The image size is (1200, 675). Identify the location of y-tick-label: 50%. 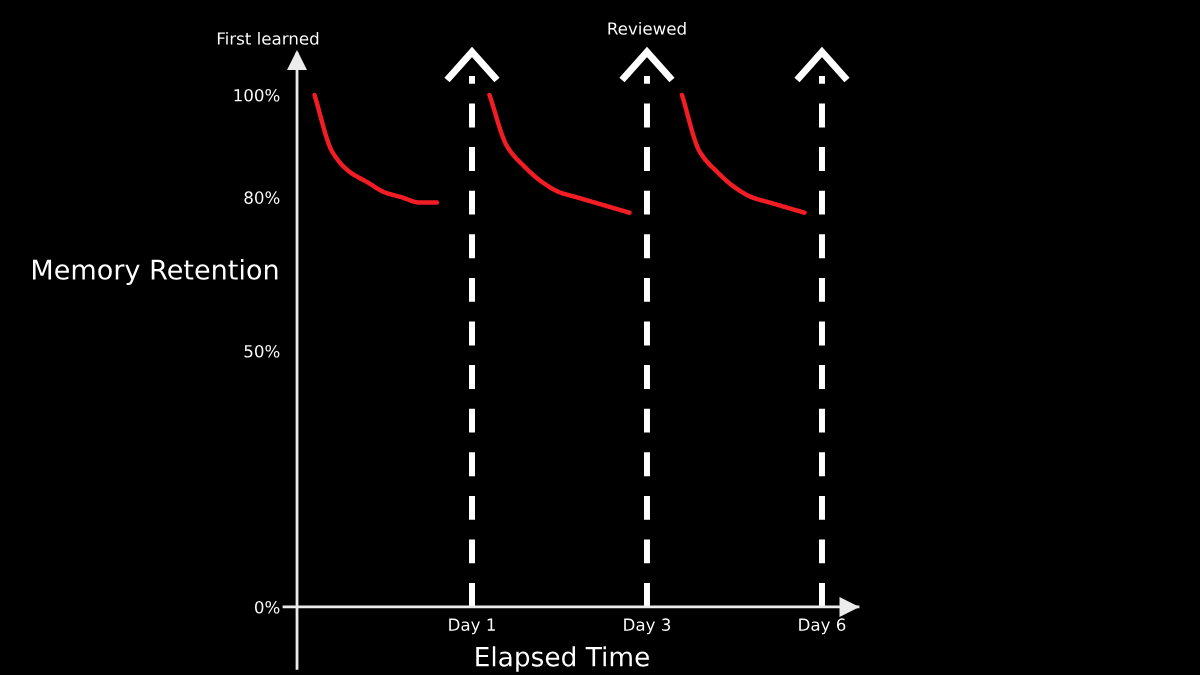
(262, 351).